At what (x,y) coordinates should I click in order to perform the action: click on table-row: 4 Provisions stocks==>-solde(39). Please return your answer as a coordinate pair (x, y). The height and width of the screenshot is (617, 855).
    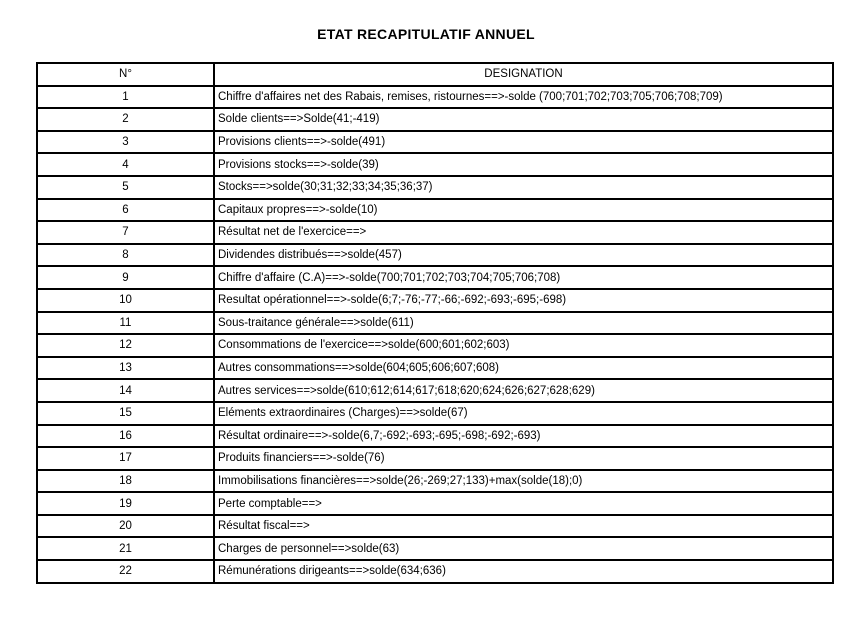
    Looking at the image, I should click on (435, 164).